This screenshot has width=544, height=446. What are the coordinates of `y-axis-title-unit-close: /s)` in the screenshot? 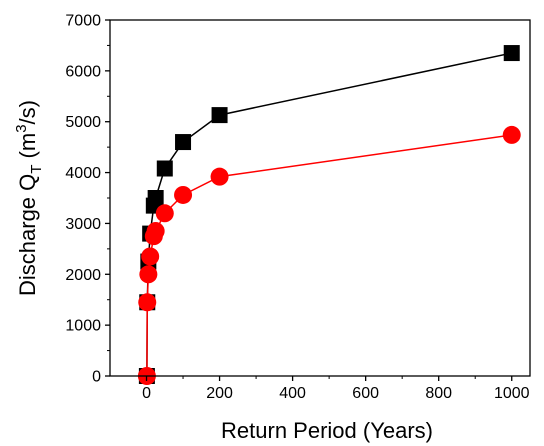 It's located at (27, 112).